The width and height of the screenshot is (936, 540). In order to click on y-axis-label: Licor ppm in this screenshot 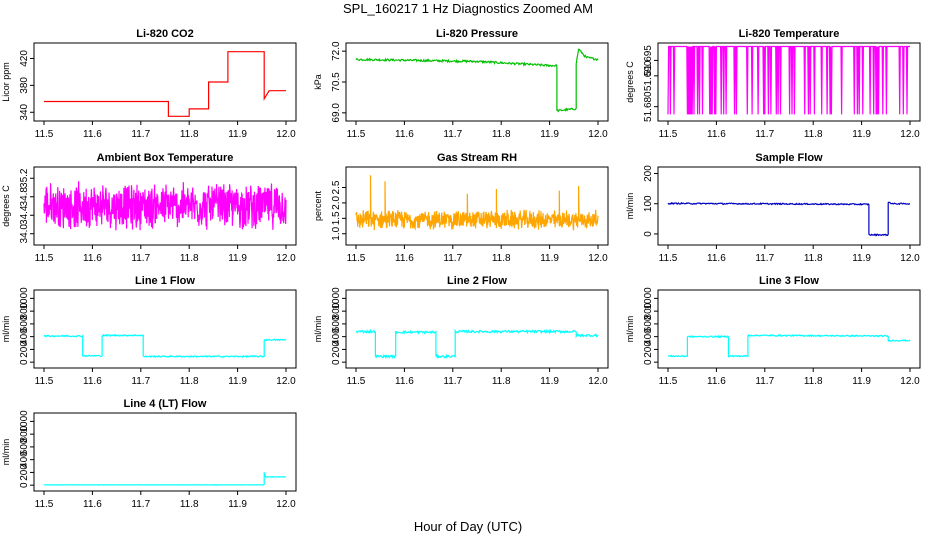, I will do `click(6, 82)`.